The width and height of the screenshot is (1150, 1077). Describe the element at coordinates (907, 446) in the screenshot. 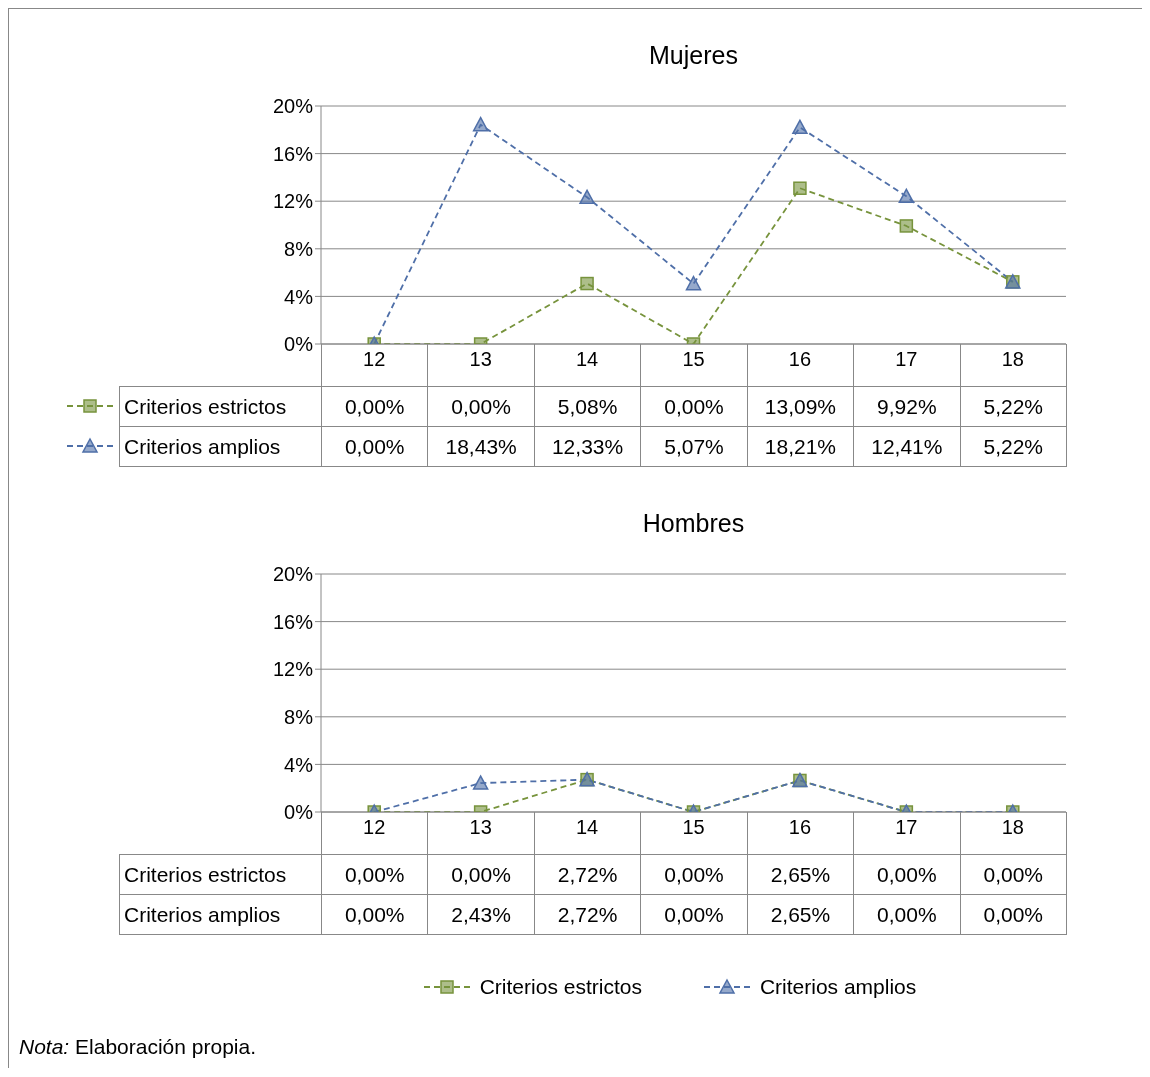

I see `data-label: 12,41%` at that location.